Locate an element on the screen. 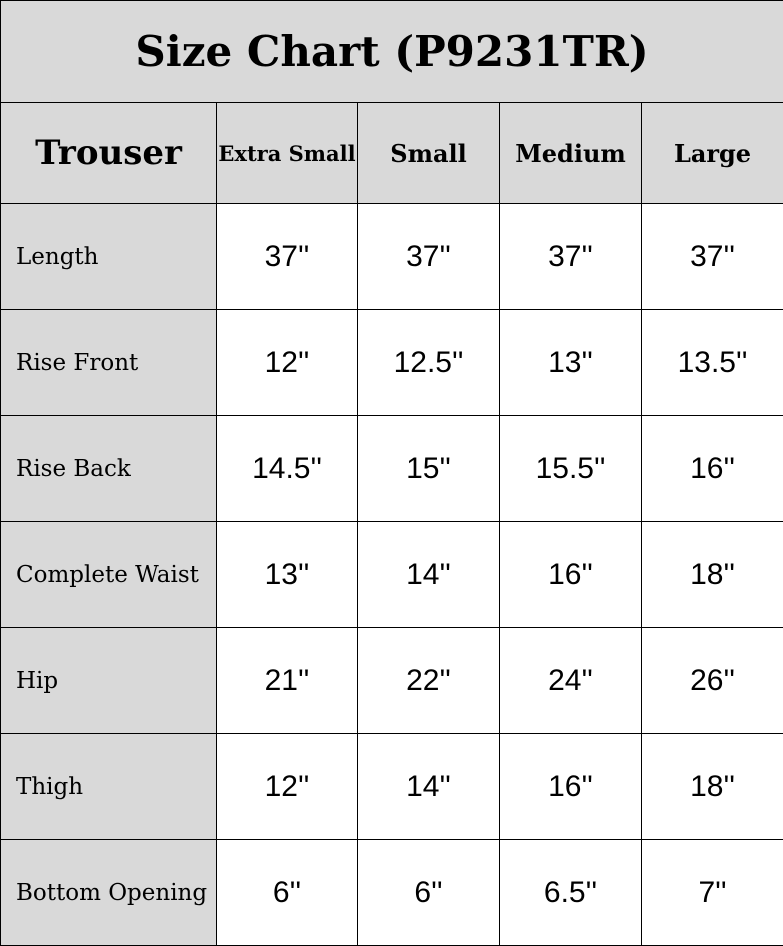 The height and width of the screenshot is (946, 783). measurement-cell: 22'' is located at coordinates (428, 680).